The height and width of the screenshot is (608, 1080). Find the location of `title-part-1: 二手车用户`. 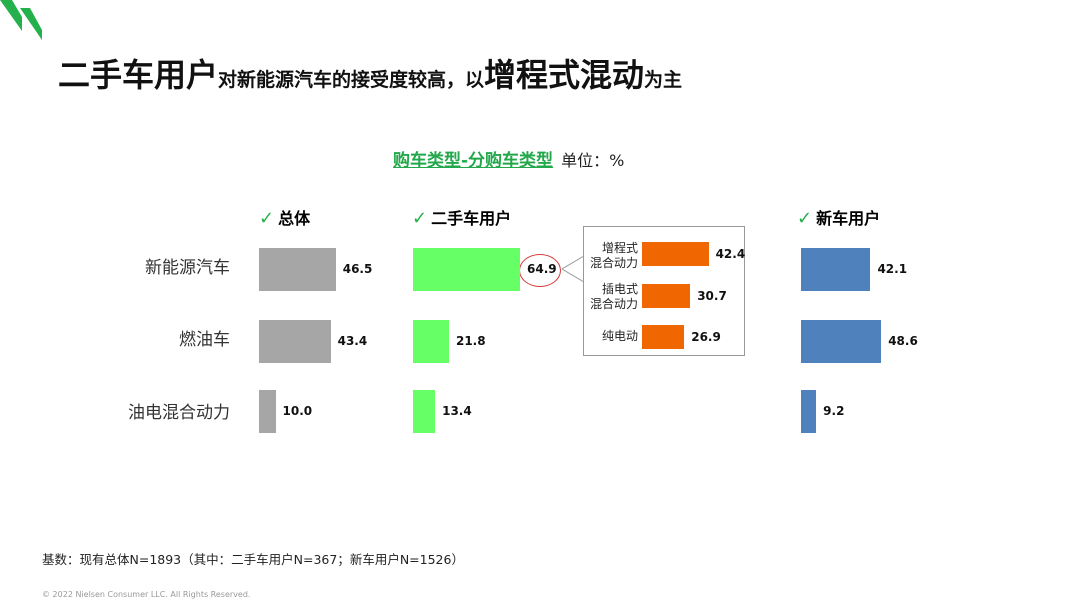

title-part-1: 二手车用户 is located at coordinates (138, 75).